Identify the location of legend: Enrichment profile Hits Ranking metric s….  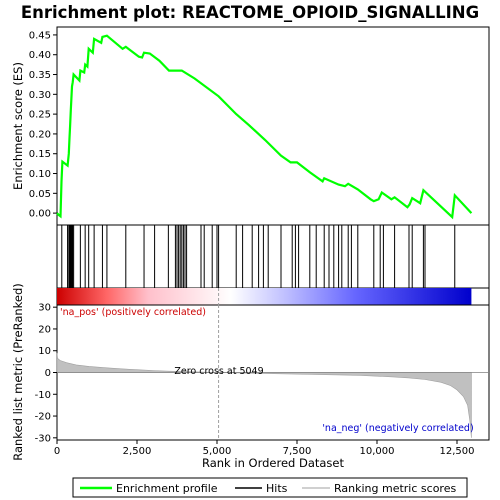
(270, 487).